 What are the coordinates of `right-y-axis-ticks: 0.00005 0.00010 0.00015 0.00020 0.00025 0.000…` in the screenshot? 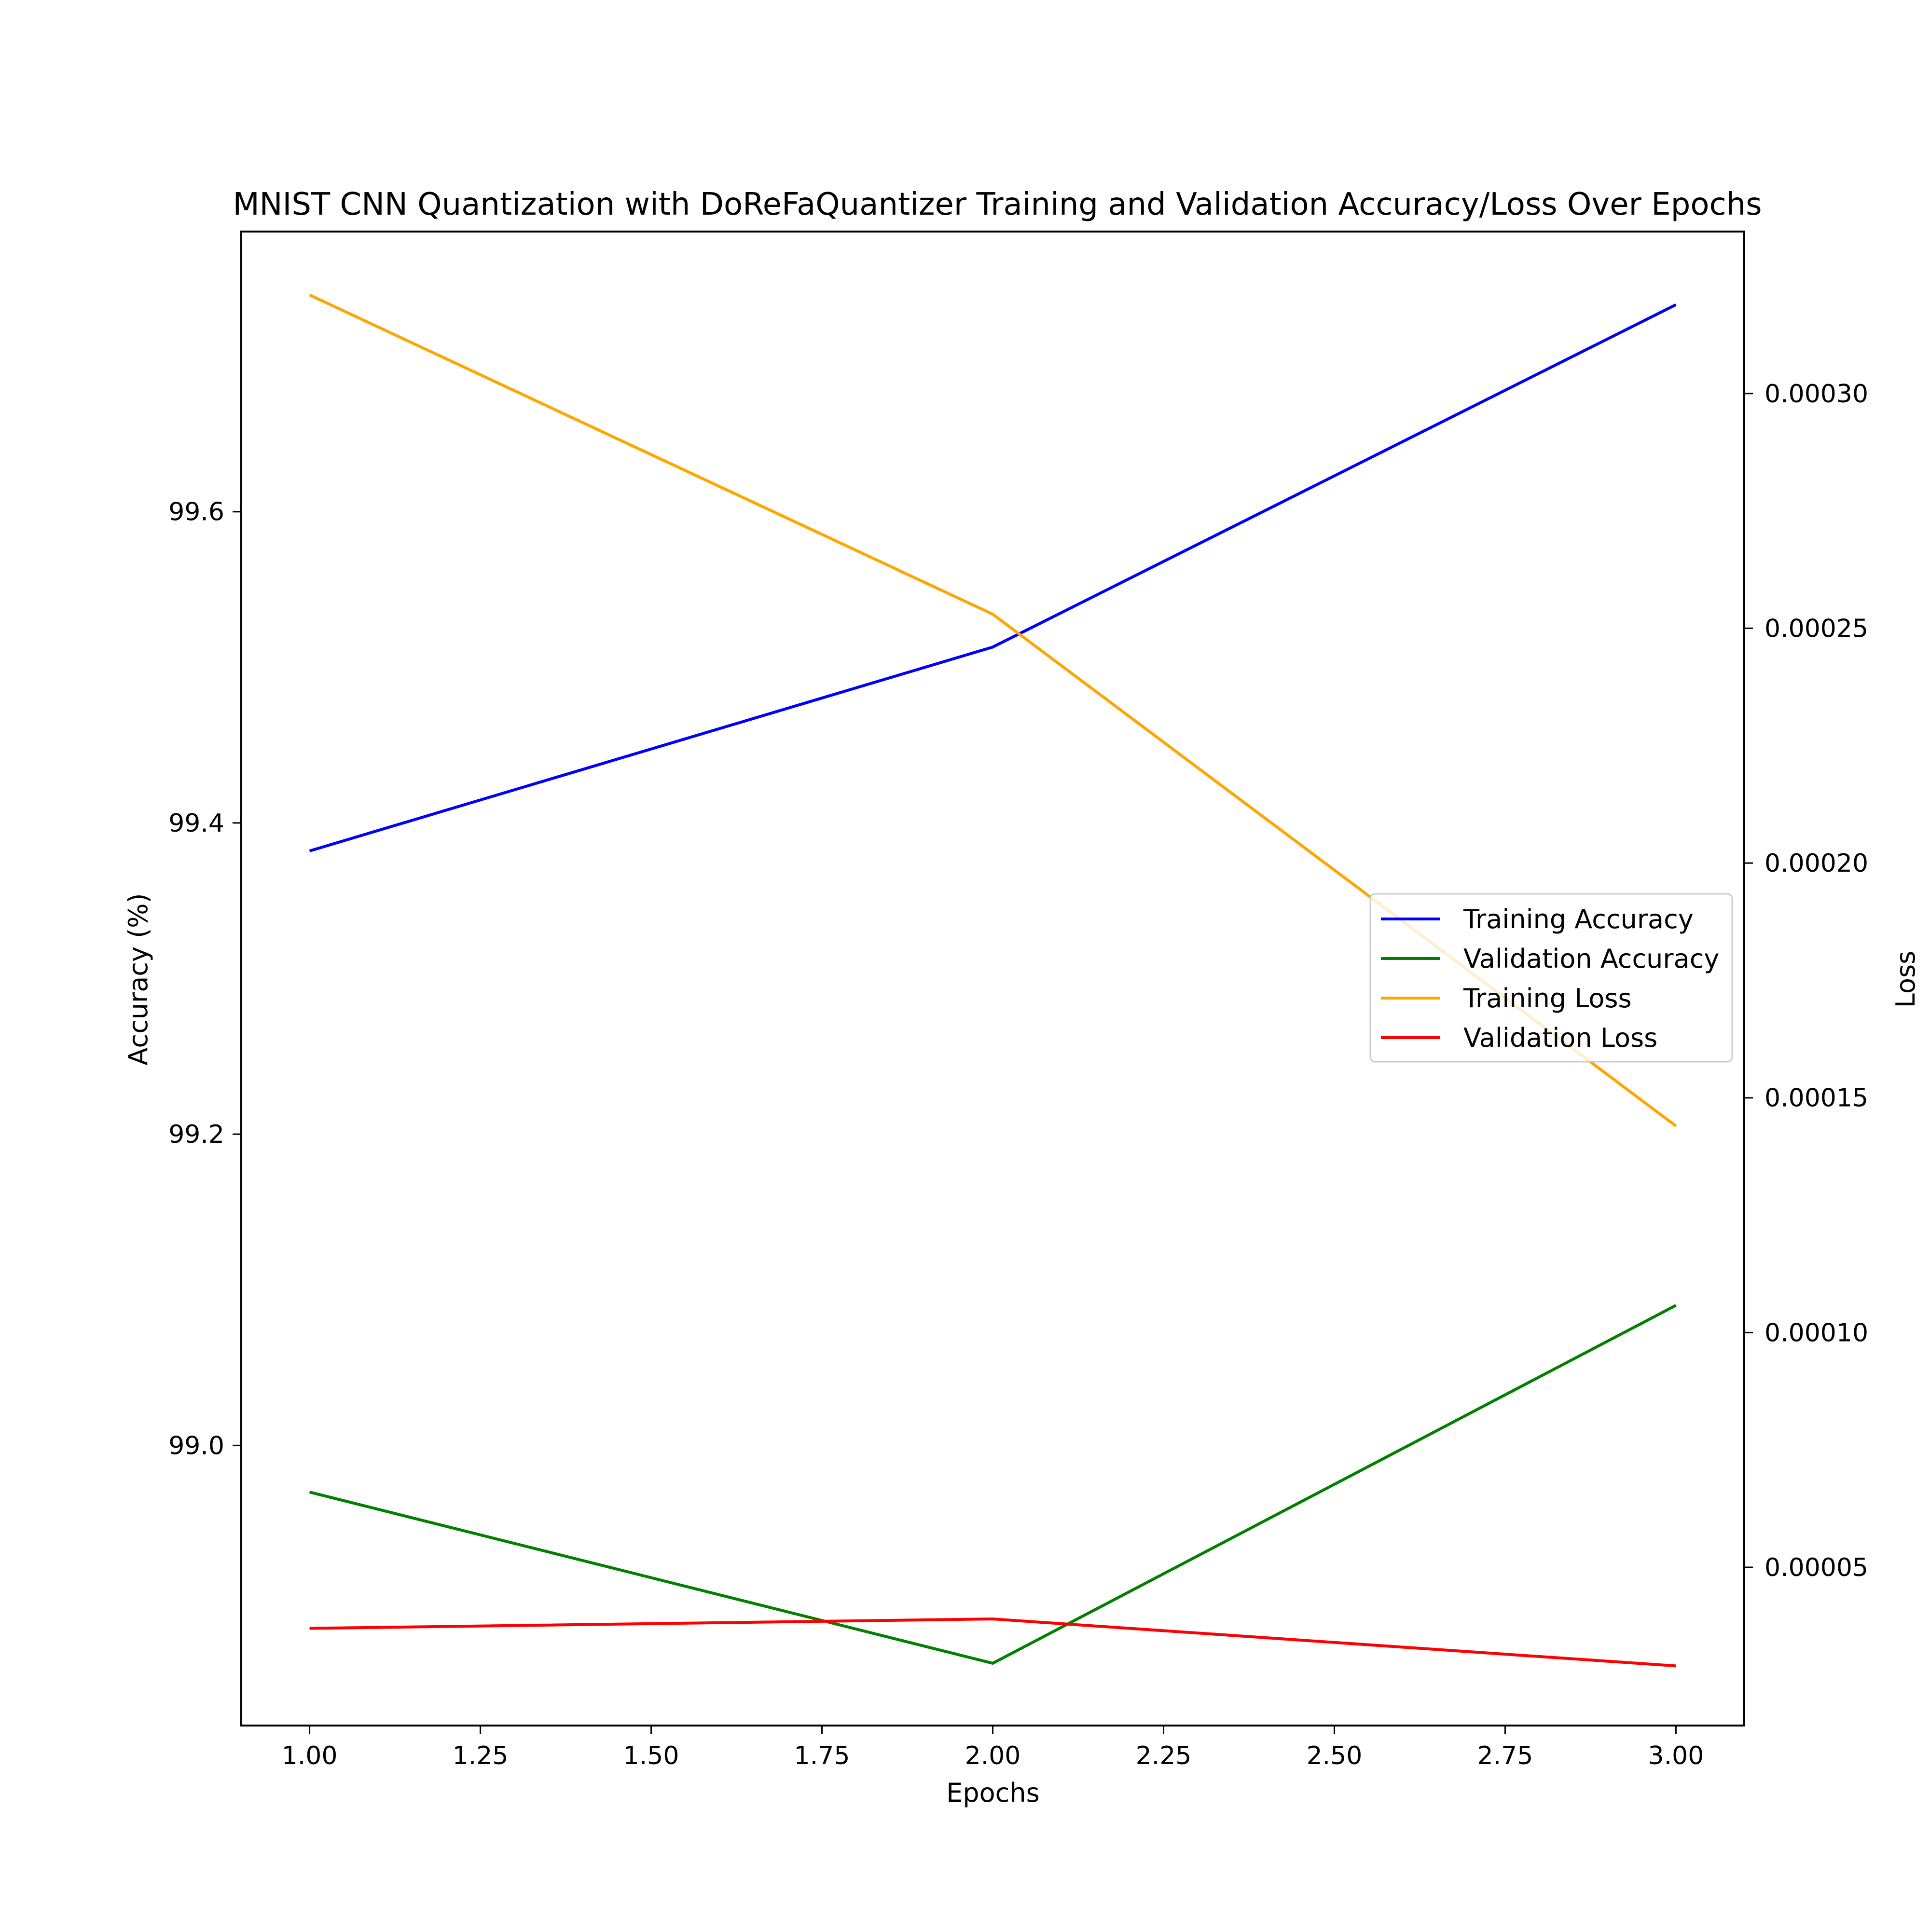 It's located at (1806, 981).